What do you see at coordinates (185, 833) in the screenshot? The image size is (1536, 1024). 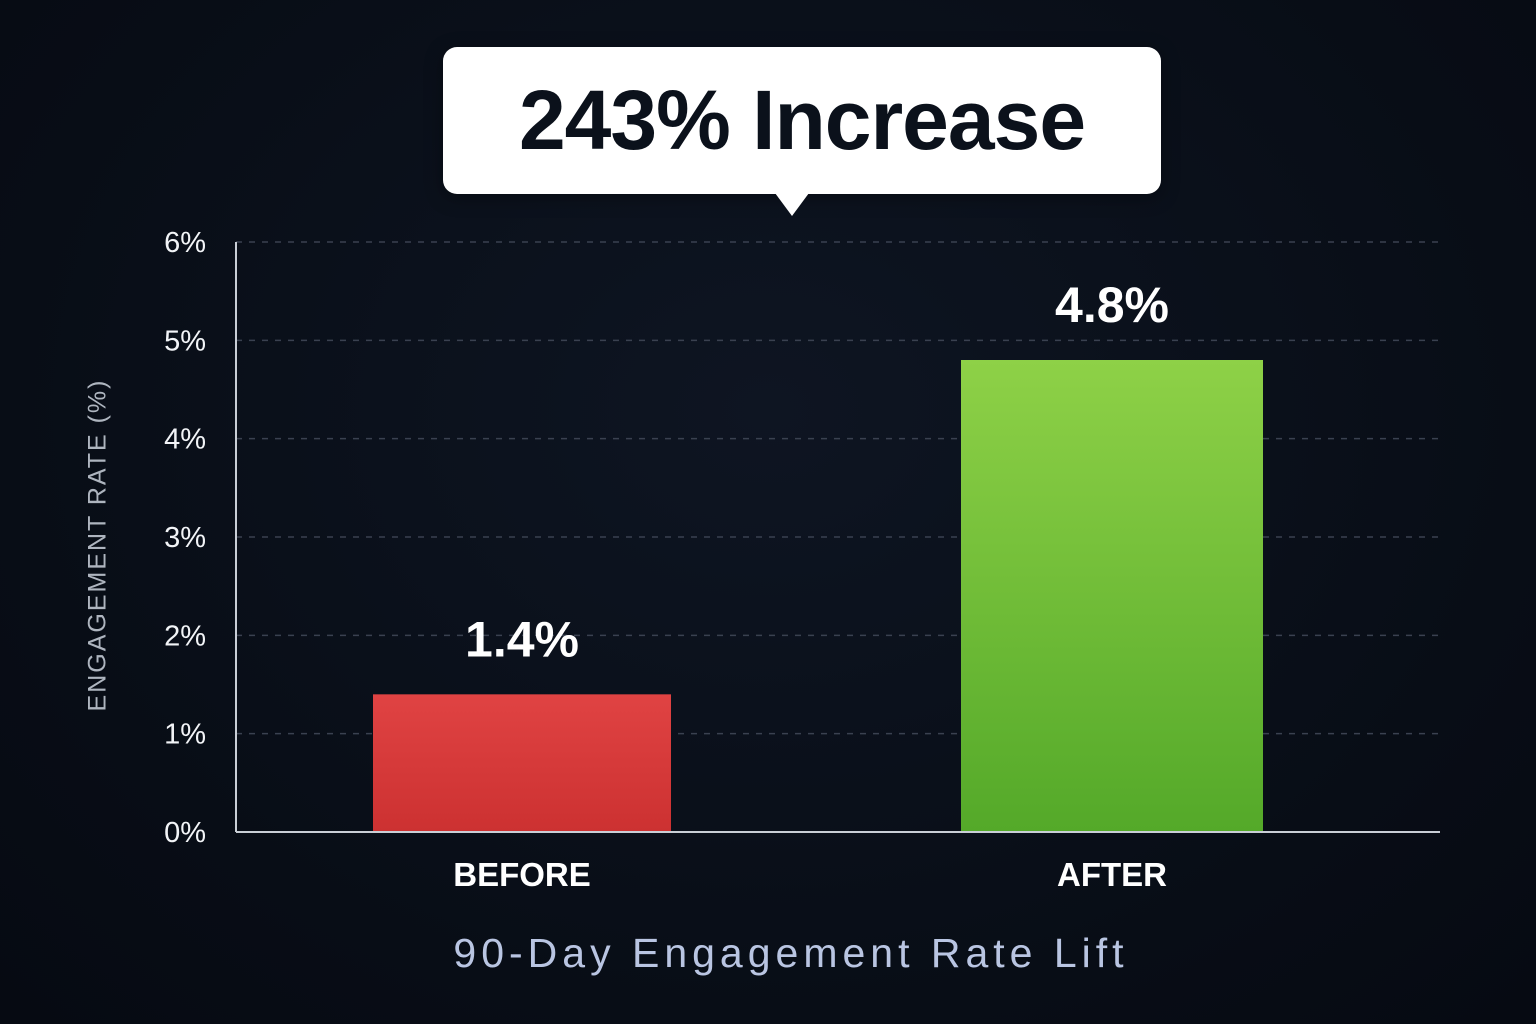 I see `y-tick-label: 0%` at bounding box center [185, 833].